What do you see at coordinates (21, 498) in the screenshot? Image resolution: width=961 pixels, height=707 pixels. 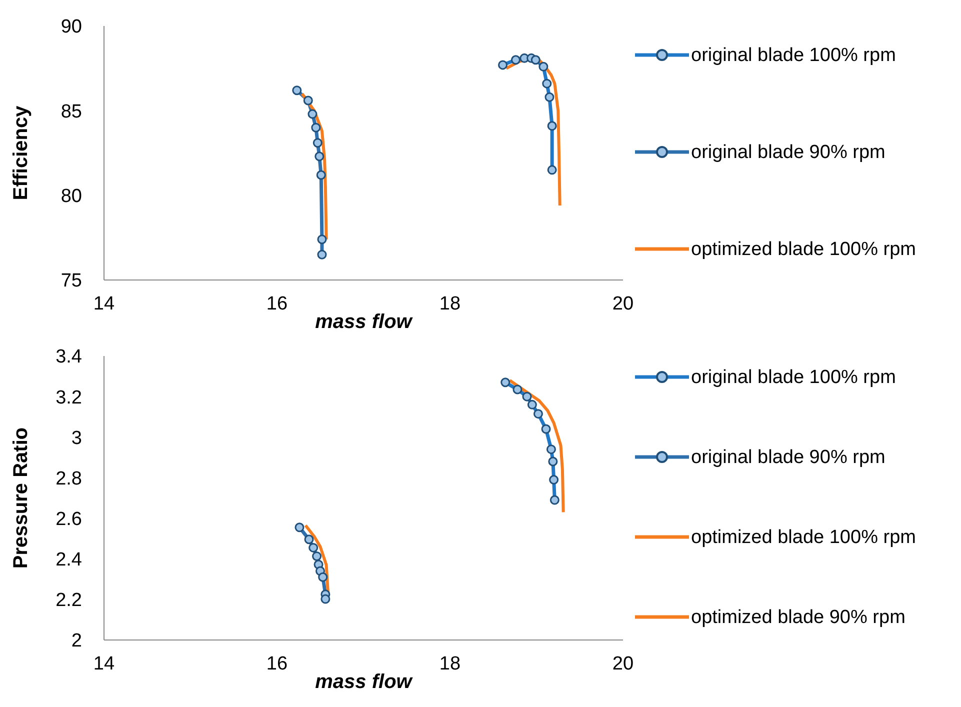 I see `y-axis-title: Pressure Ratio` at bounding box center [21, 498].